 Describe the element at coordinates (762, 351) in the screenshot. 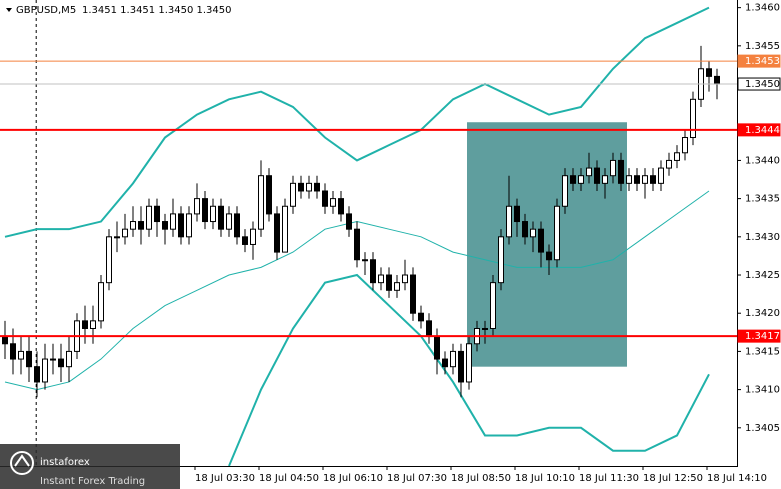

I see `y-tick-label: 1.3415` at that location.